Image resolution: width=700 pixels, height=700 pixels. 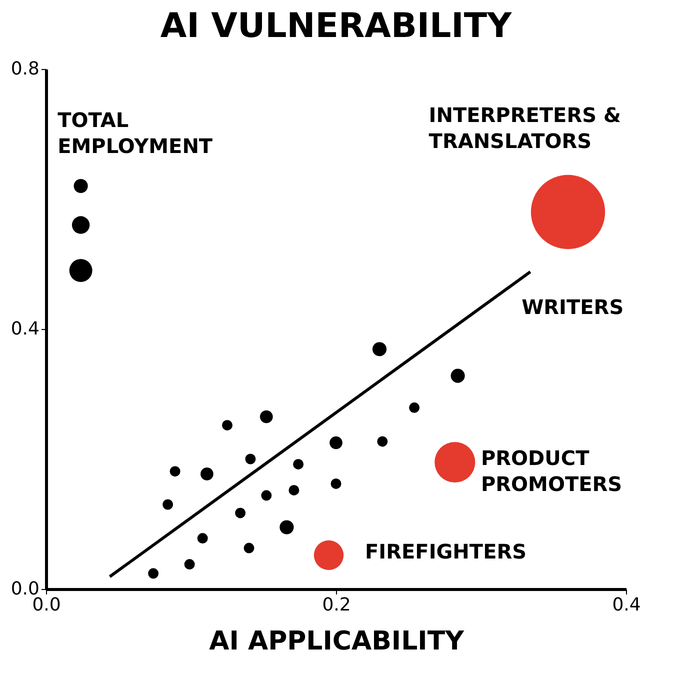 What do you see at coordinates (25, 69) in the screenshot?
I see `y-tick-label: 0.8` at bounding box center [25, 69].